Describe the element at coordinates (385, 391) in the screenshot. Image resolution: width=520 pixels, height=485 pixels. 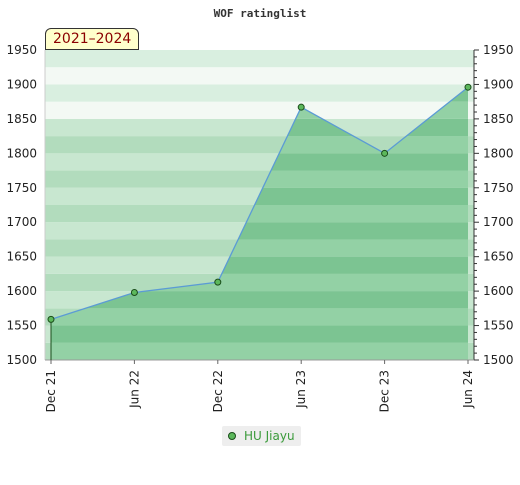
I see `x-tick-label: Dec 23` at that location.